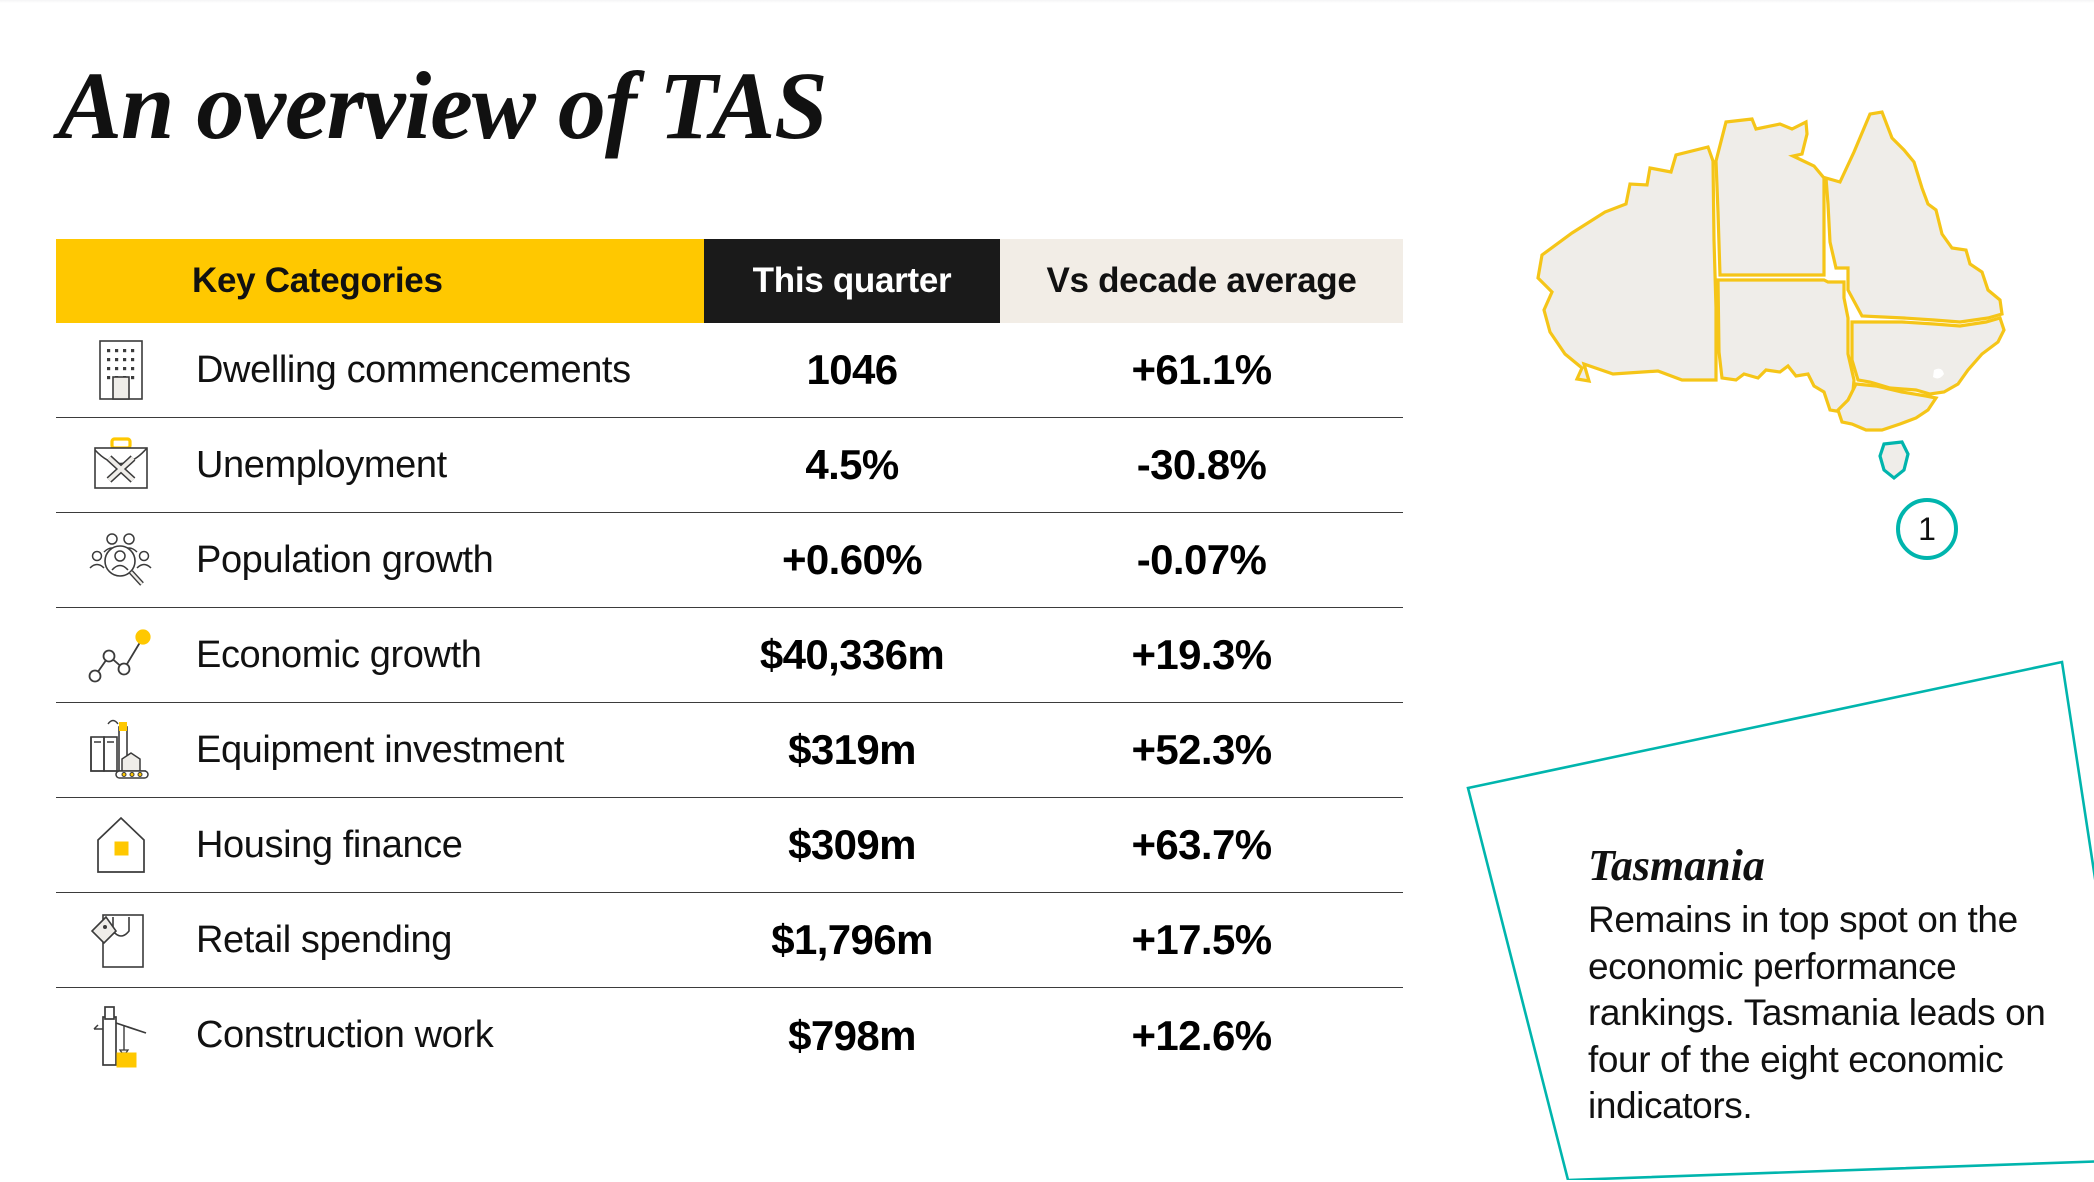  Describe the element at coordinates (729, 845) in the screenshot. I see `table-row: Housing finance $309m +63.7%` at that location.